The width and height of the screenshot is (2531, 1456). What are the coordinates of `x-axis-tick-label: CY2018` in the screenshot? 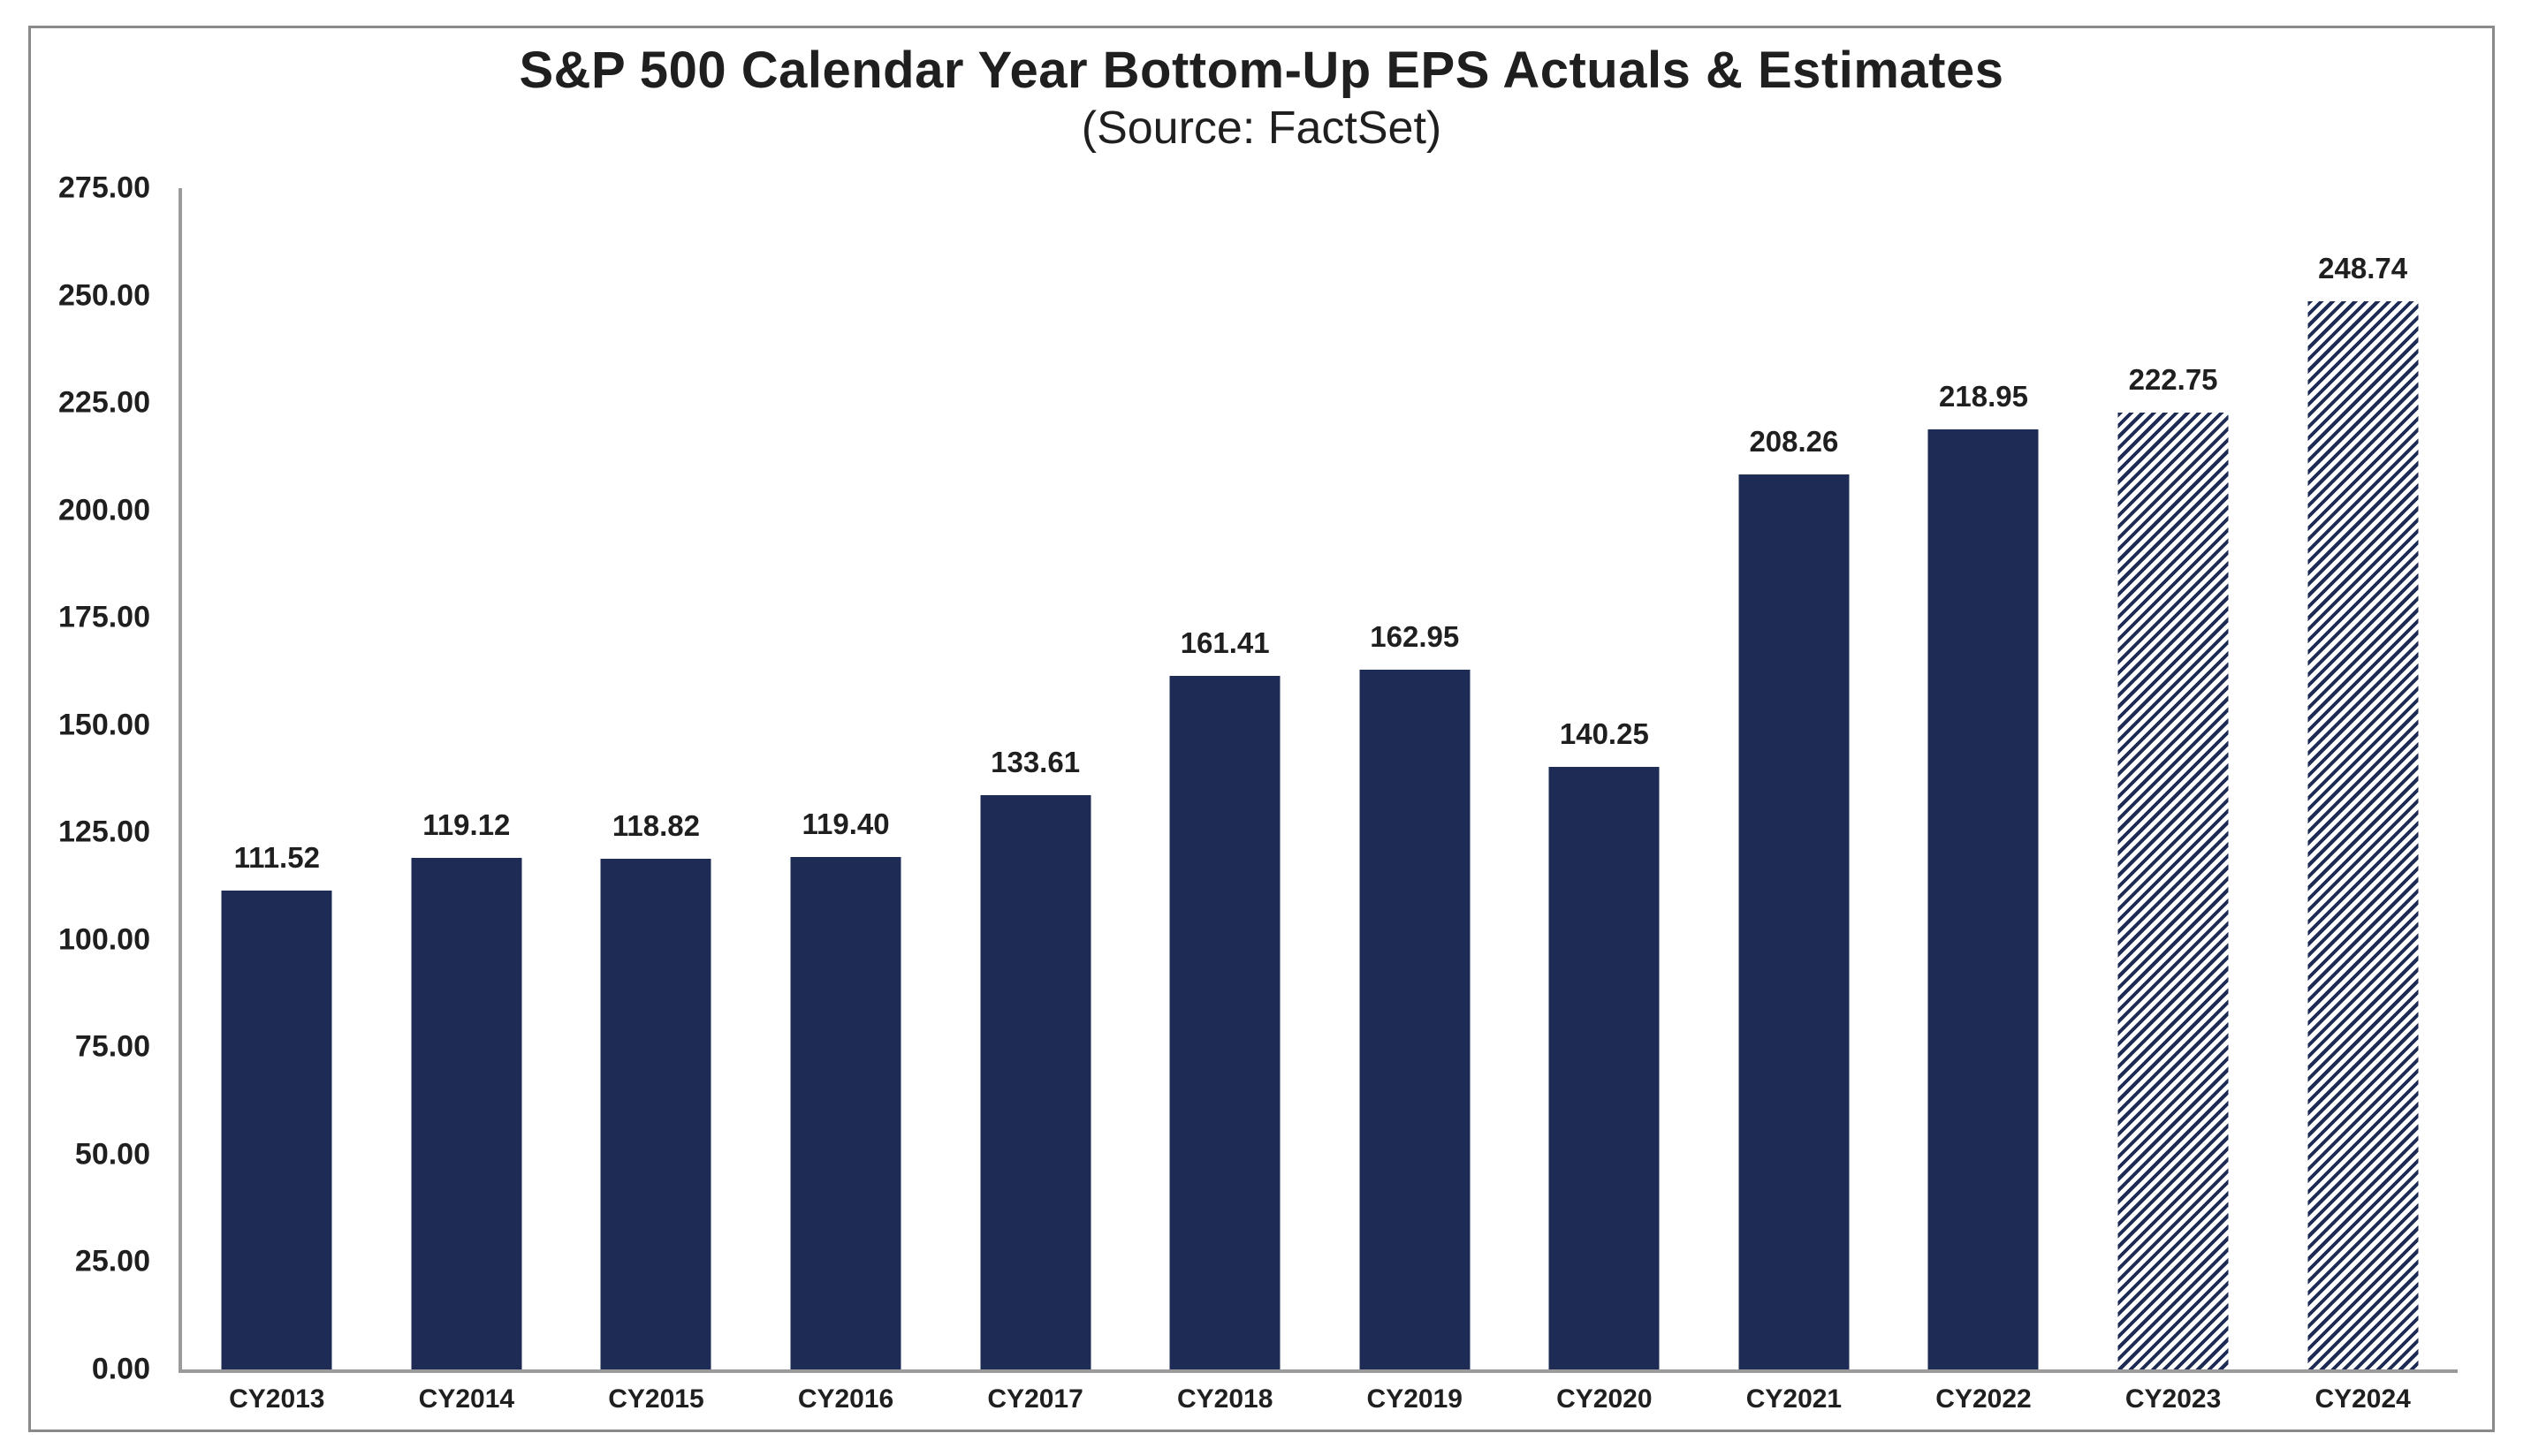 It's located at (1224, 1399).